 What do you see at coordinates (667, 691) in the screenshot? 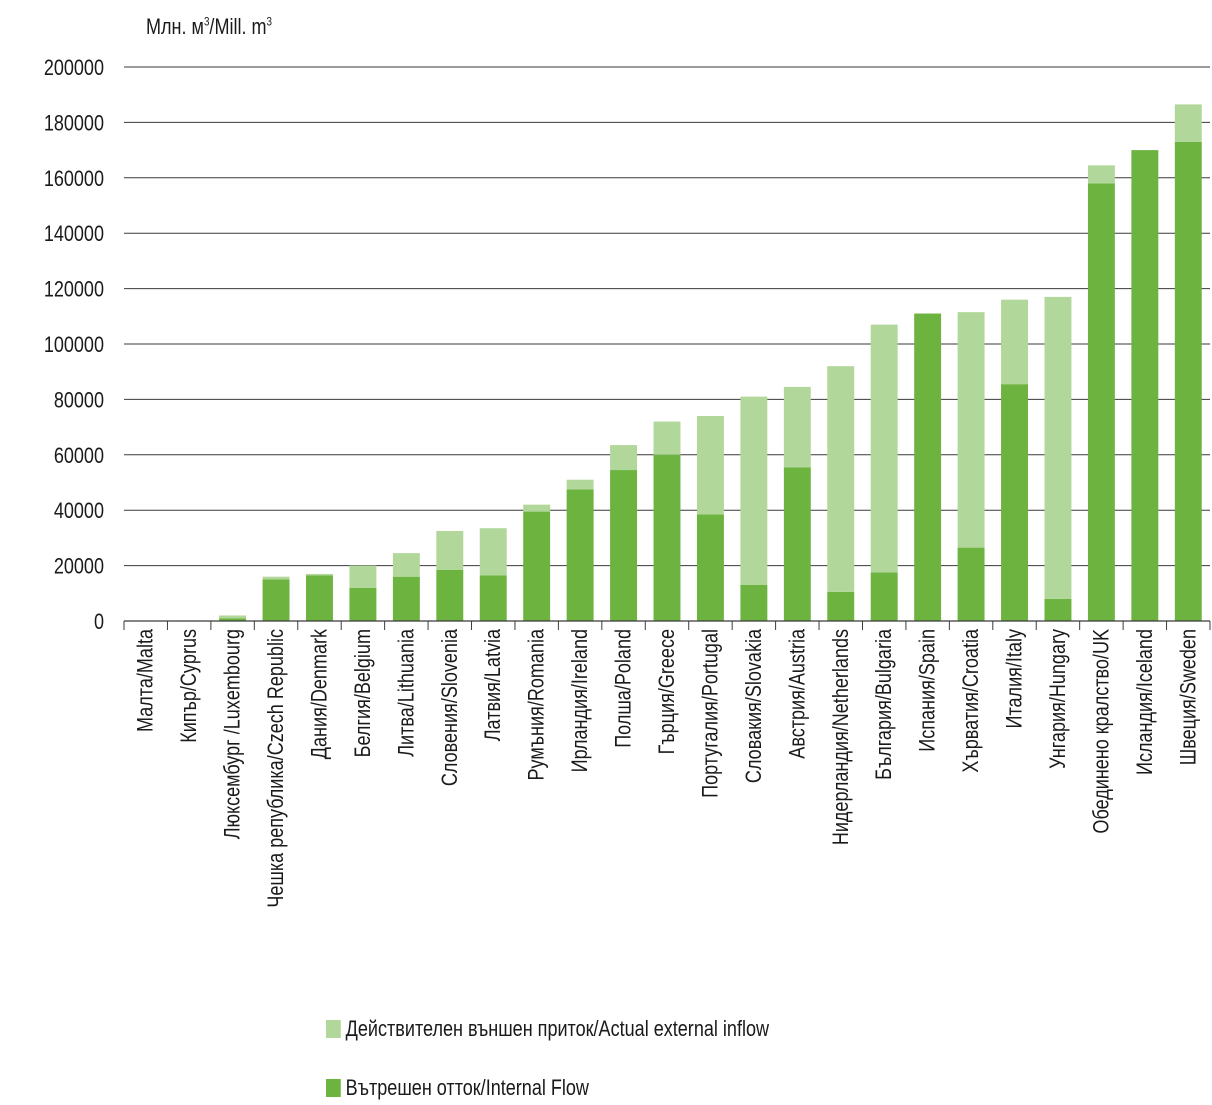
I see `x-tick-label: Гърция/Greece` at bounding box center [667, 691].